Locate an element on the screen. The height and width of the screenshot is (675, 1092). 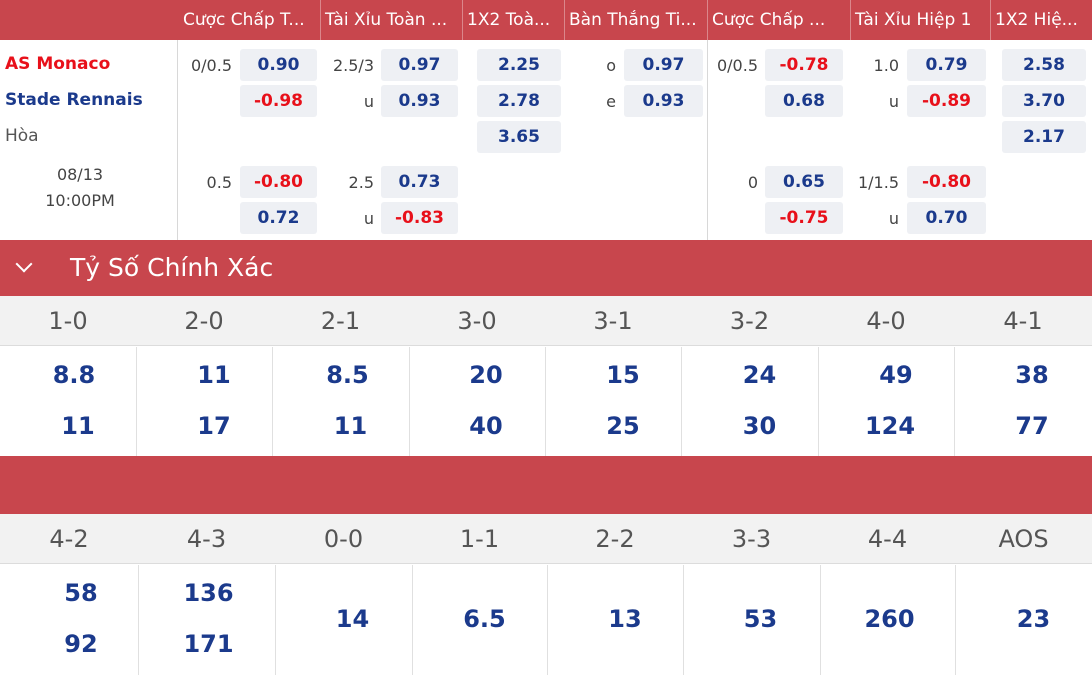
h1-handicap-line-alt: 0 is located at coordinates (752, 182).